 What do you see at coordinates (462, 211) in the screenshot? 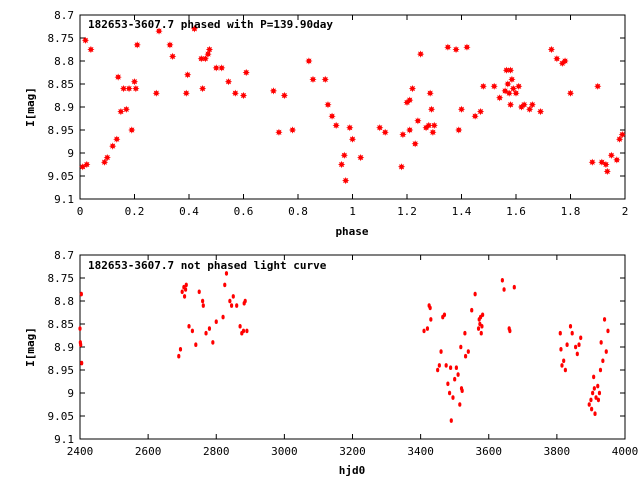
I see `x-tick-label: 1.4` at bounding box center [462, 211].